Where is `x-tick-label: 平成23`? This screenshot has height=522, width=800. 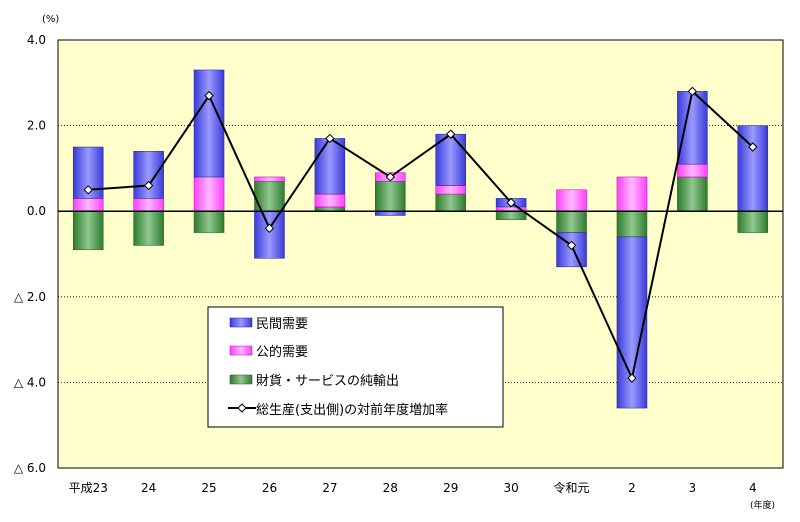 x-tick-label: 平成23 is located at coordinates (88, 488).